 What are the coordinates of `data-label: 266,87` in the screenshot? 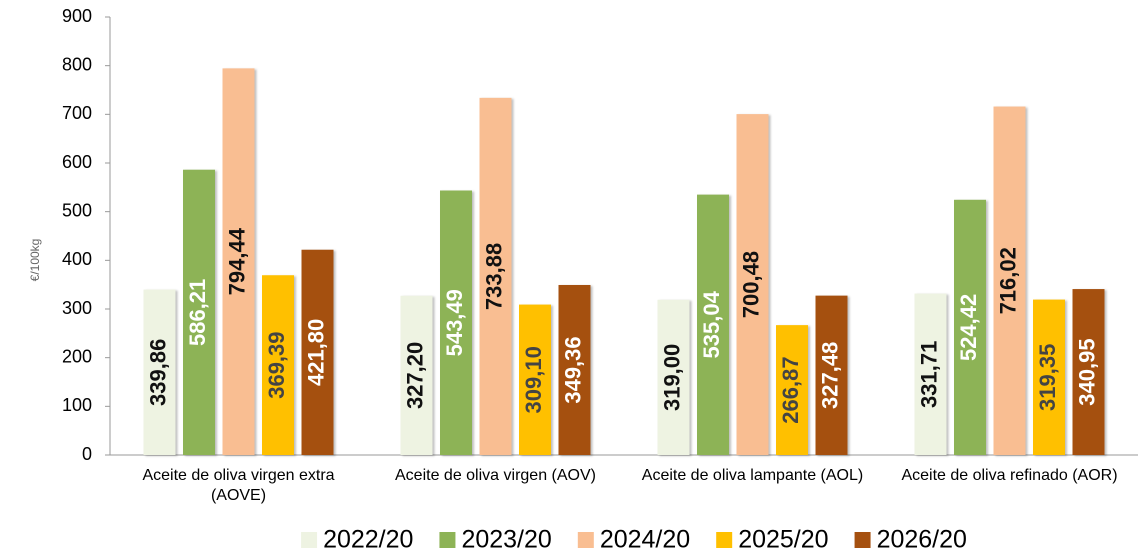 It's located at (790, 389).